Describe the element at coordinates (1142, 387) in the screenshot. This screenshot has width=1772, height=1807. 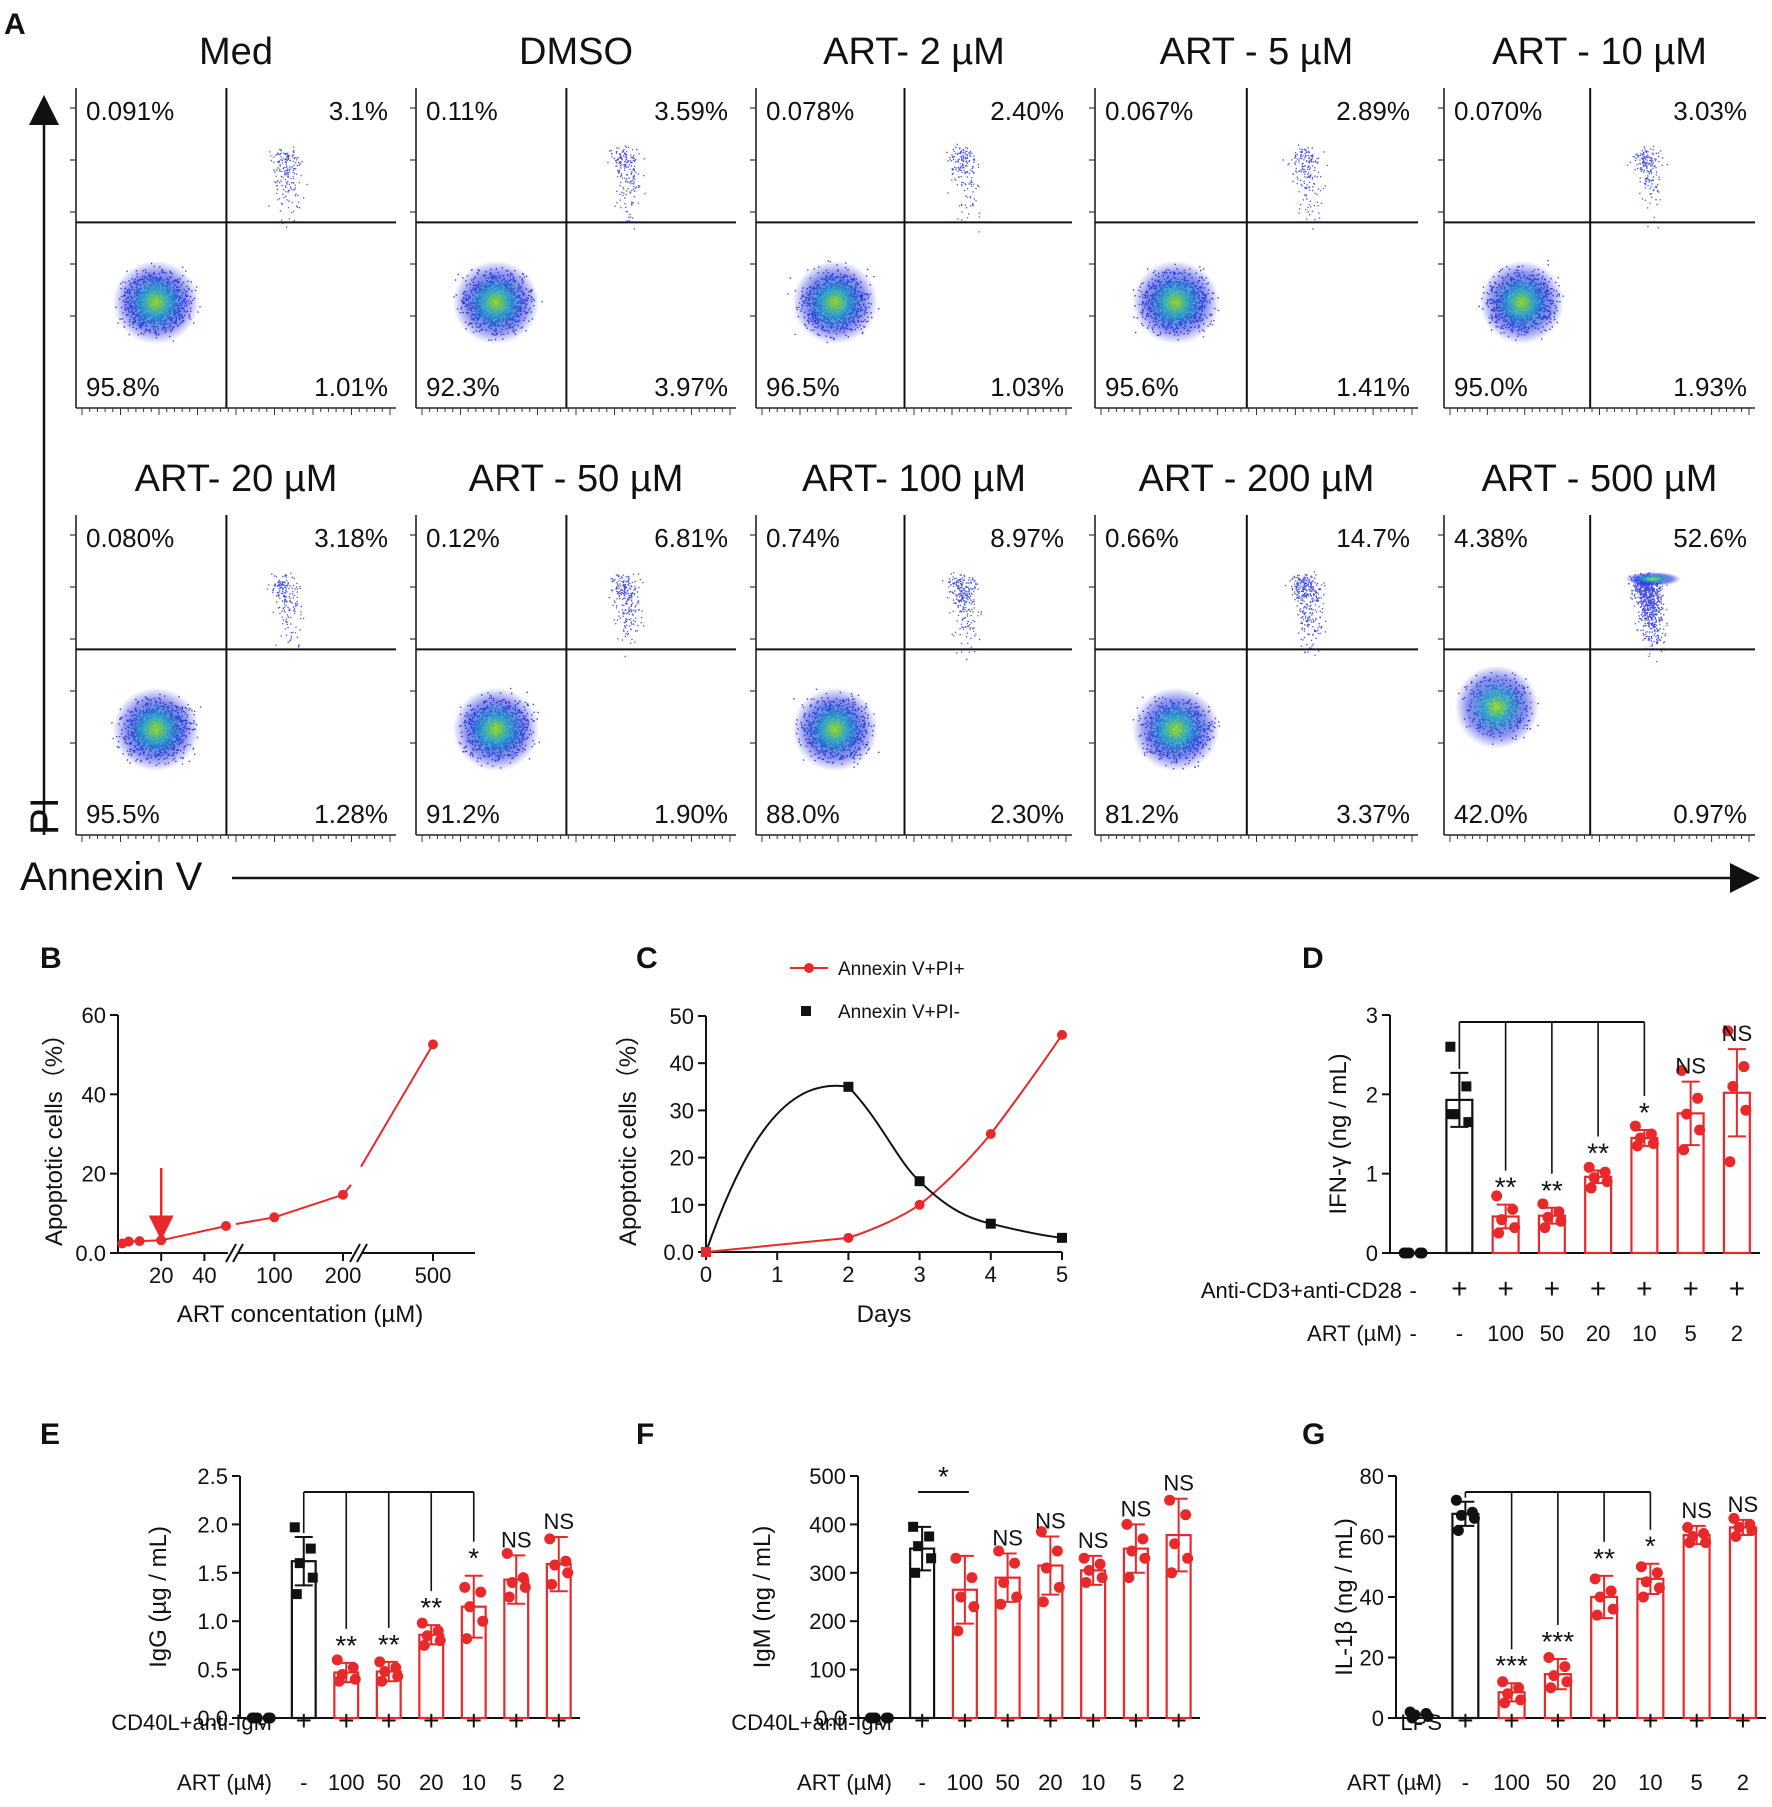
I see `quadrant-lower-left-value: 95.6%` at that location.